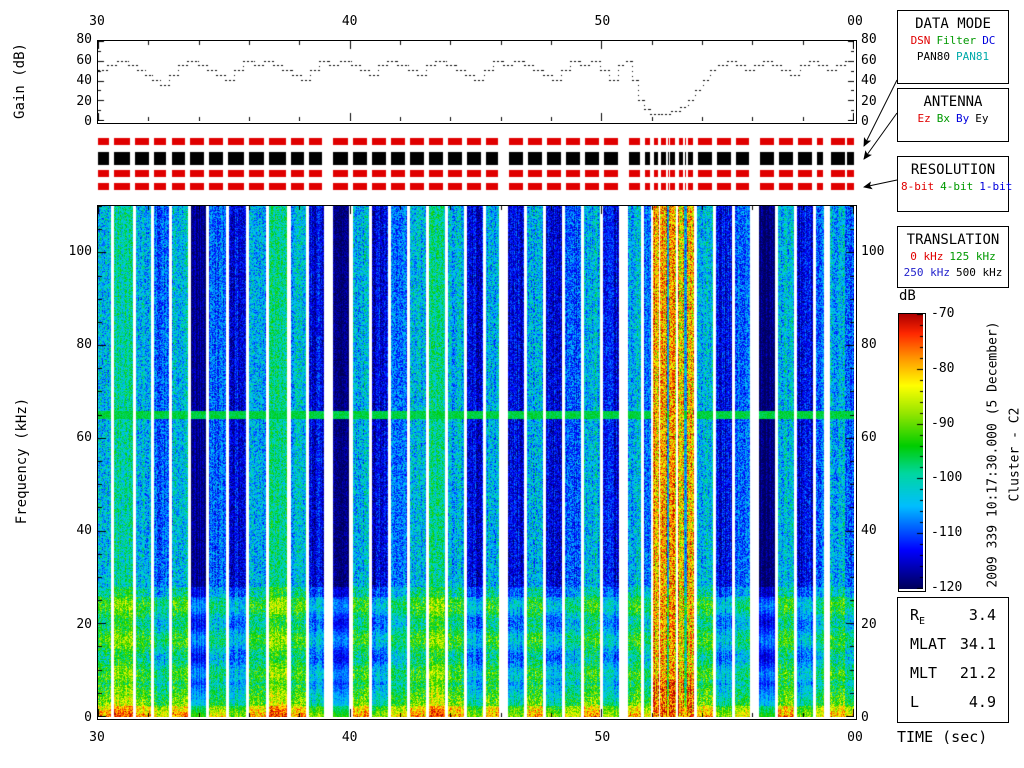 The height and width of the screenshot is (768, 1024). I want to click on translation-values: 0 kHz 125 kHz 250 kHz 500 kHz, so click(953, 265).